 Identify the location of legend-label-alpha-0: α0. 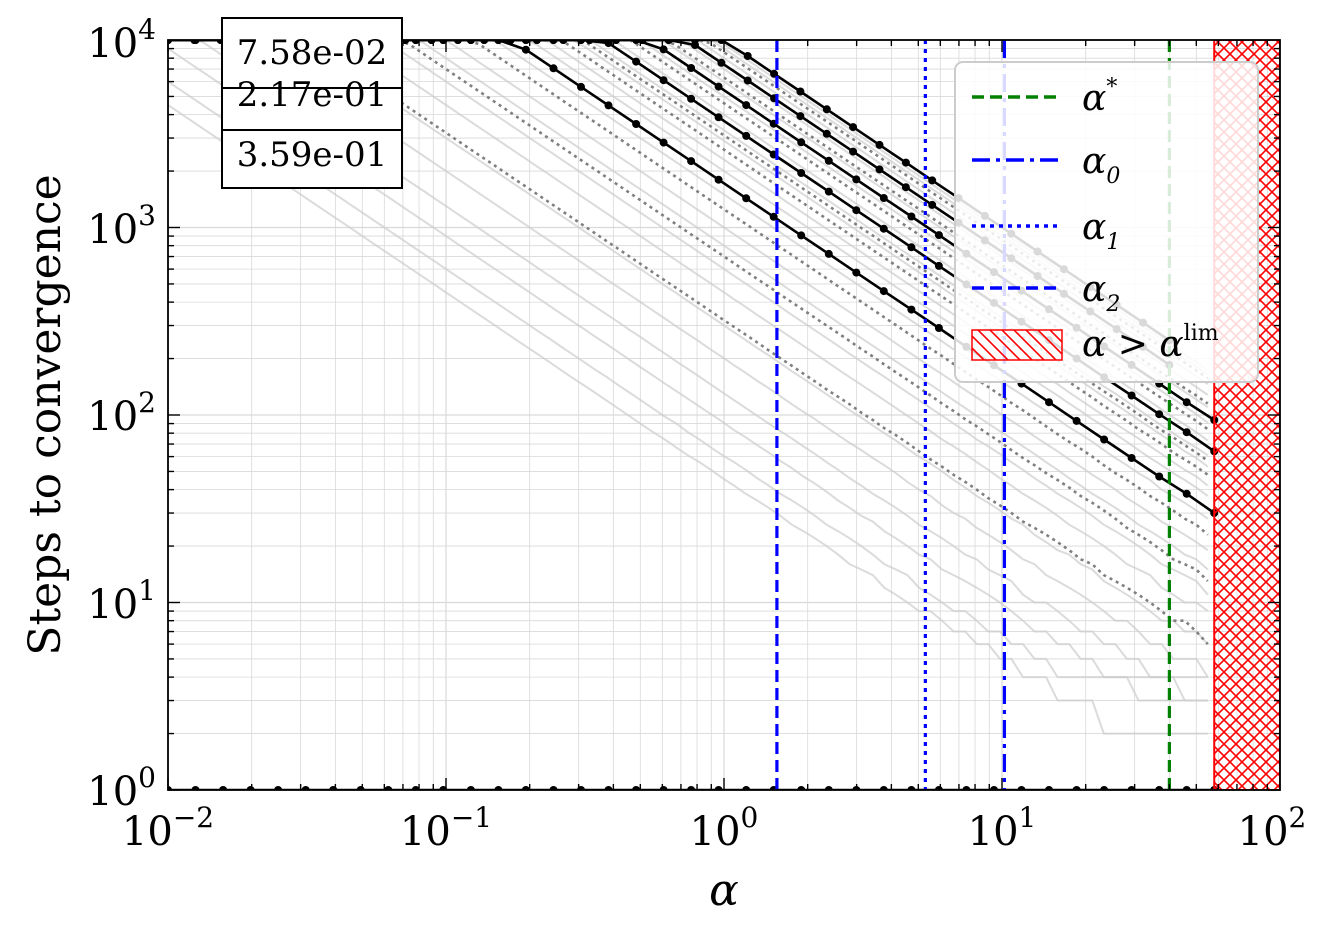
(1101, 165).